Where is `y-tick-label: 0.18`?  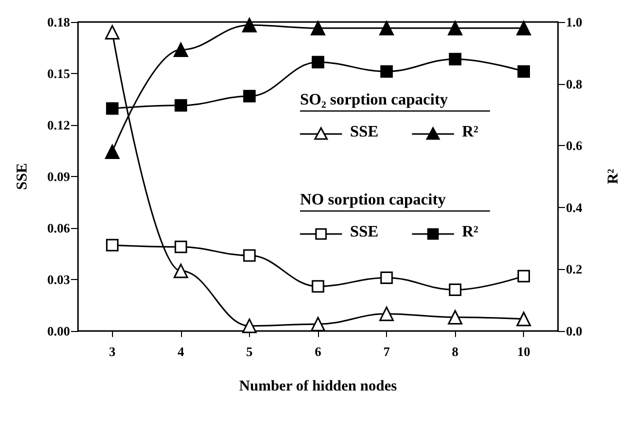 y-tick-label: 0.18 is located at coordinates (58, 22).